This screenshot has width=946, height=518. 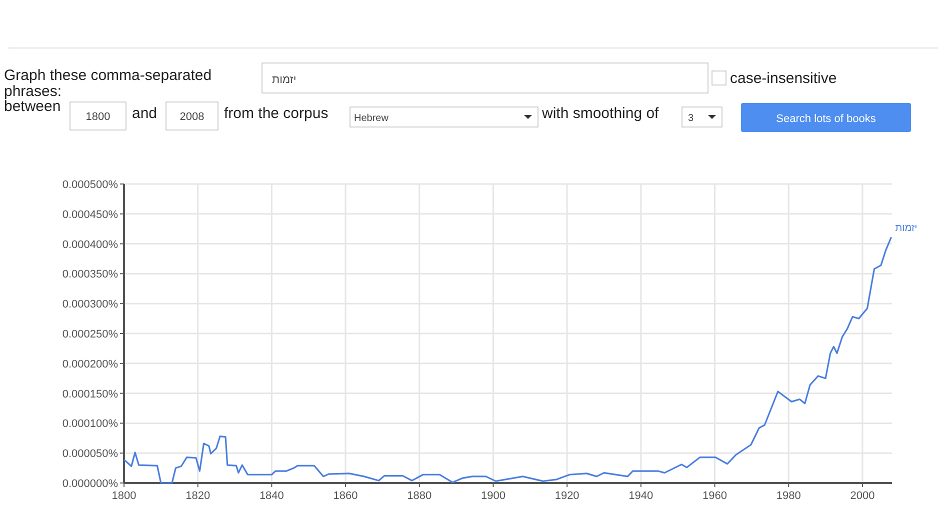 I want to click on y-tick-label: 0.000400%, so click(x=90, y=244).